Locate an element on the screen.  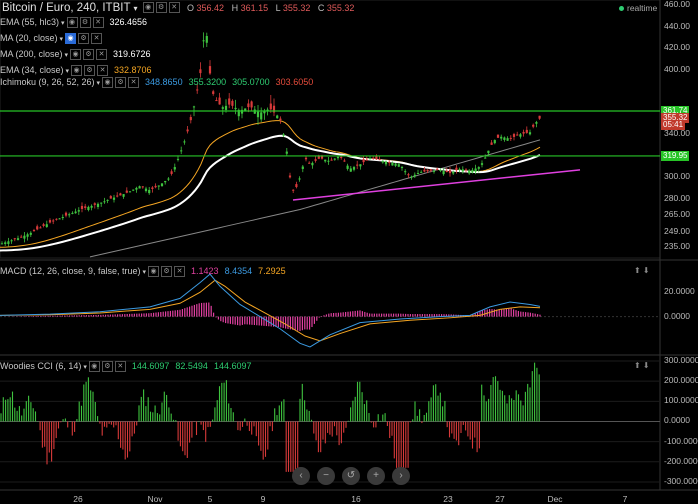
zoom-in-button: + is located at coordinates (376, 476).